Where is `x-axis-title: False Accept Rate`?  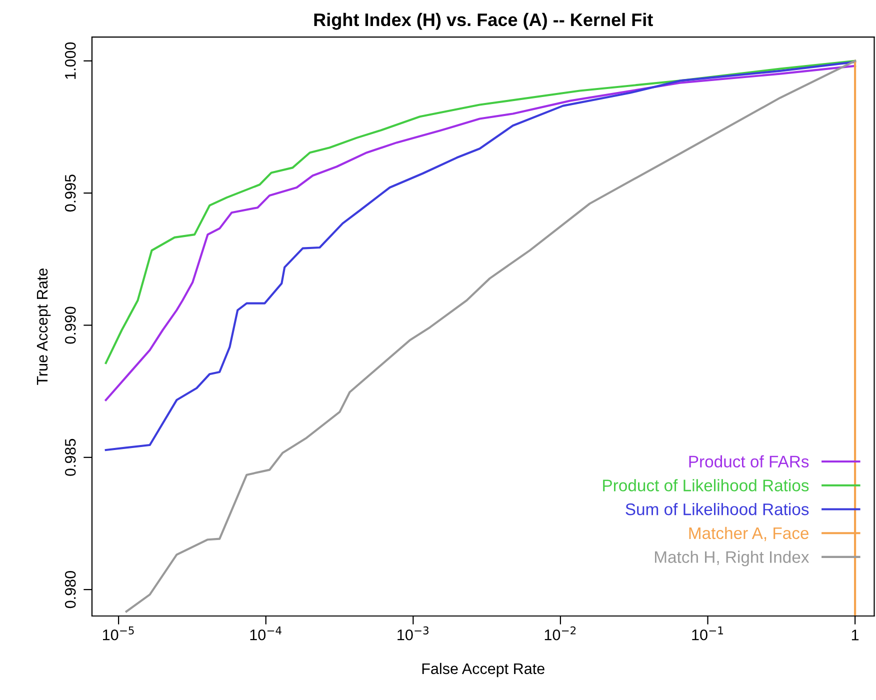
x-axis-title: False Accept Rate is located at coordinates (483, 670).